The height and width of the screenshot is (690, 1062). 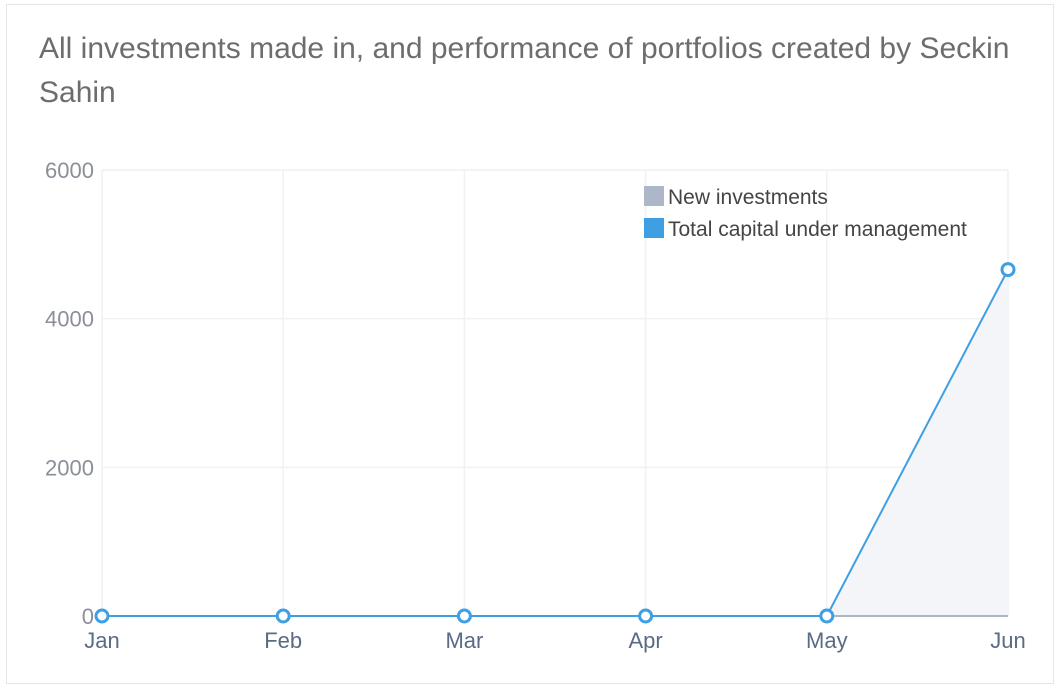 I want to click on x-tick-label: Mar, so click(x=464, y=640).